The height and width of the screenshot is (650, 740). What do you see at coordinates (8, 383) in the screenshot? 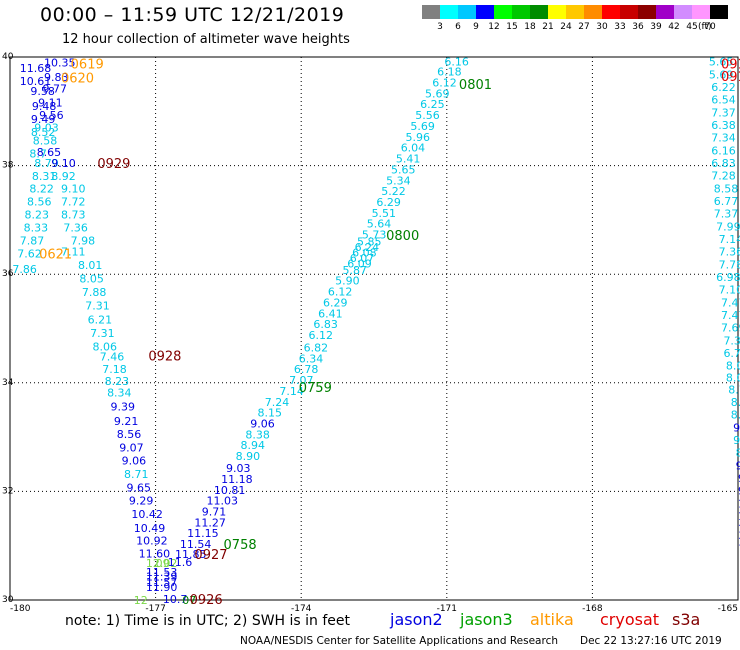
I see `y-tick-label: 34` at bounding box center [8, 383].